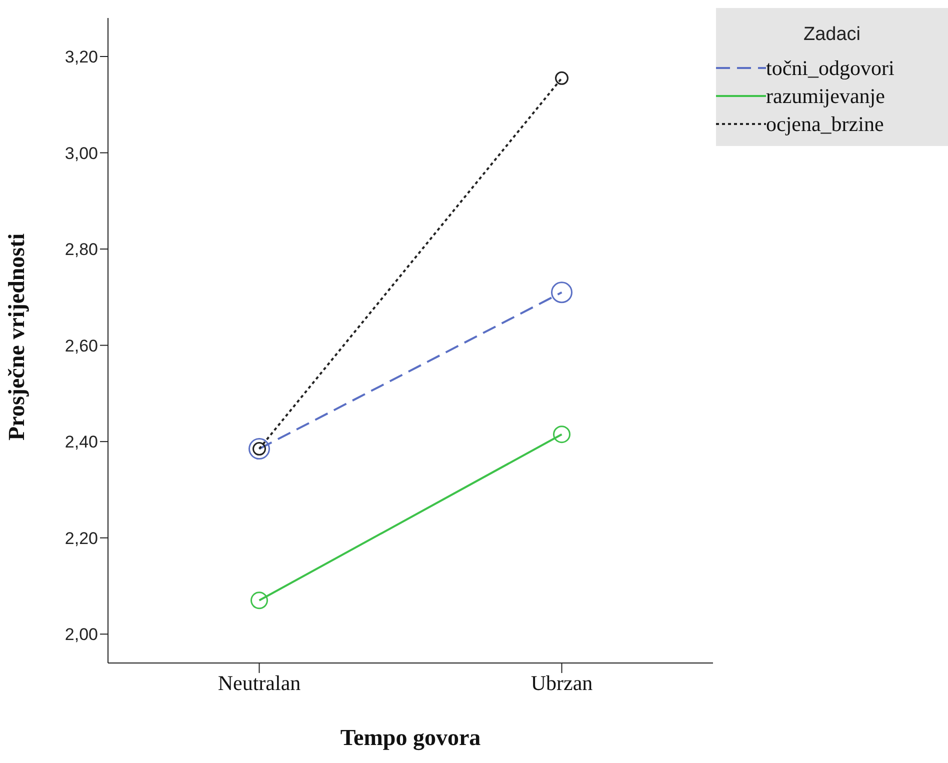 The image size is (948, 763). I want to click on y-tick-label: 2,60, so click(81, 346).